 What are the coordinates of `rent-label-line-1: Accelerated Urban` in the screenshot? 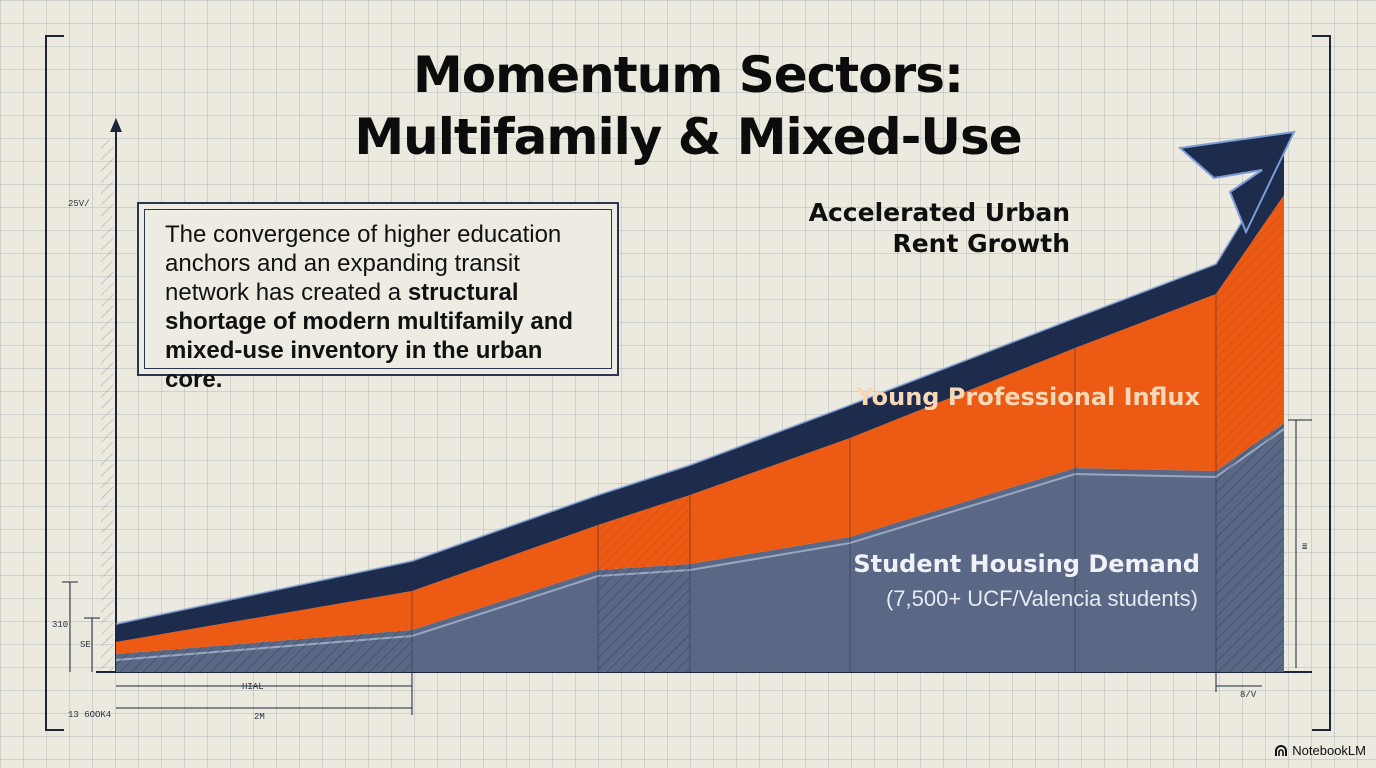 It's located at (939, 212).